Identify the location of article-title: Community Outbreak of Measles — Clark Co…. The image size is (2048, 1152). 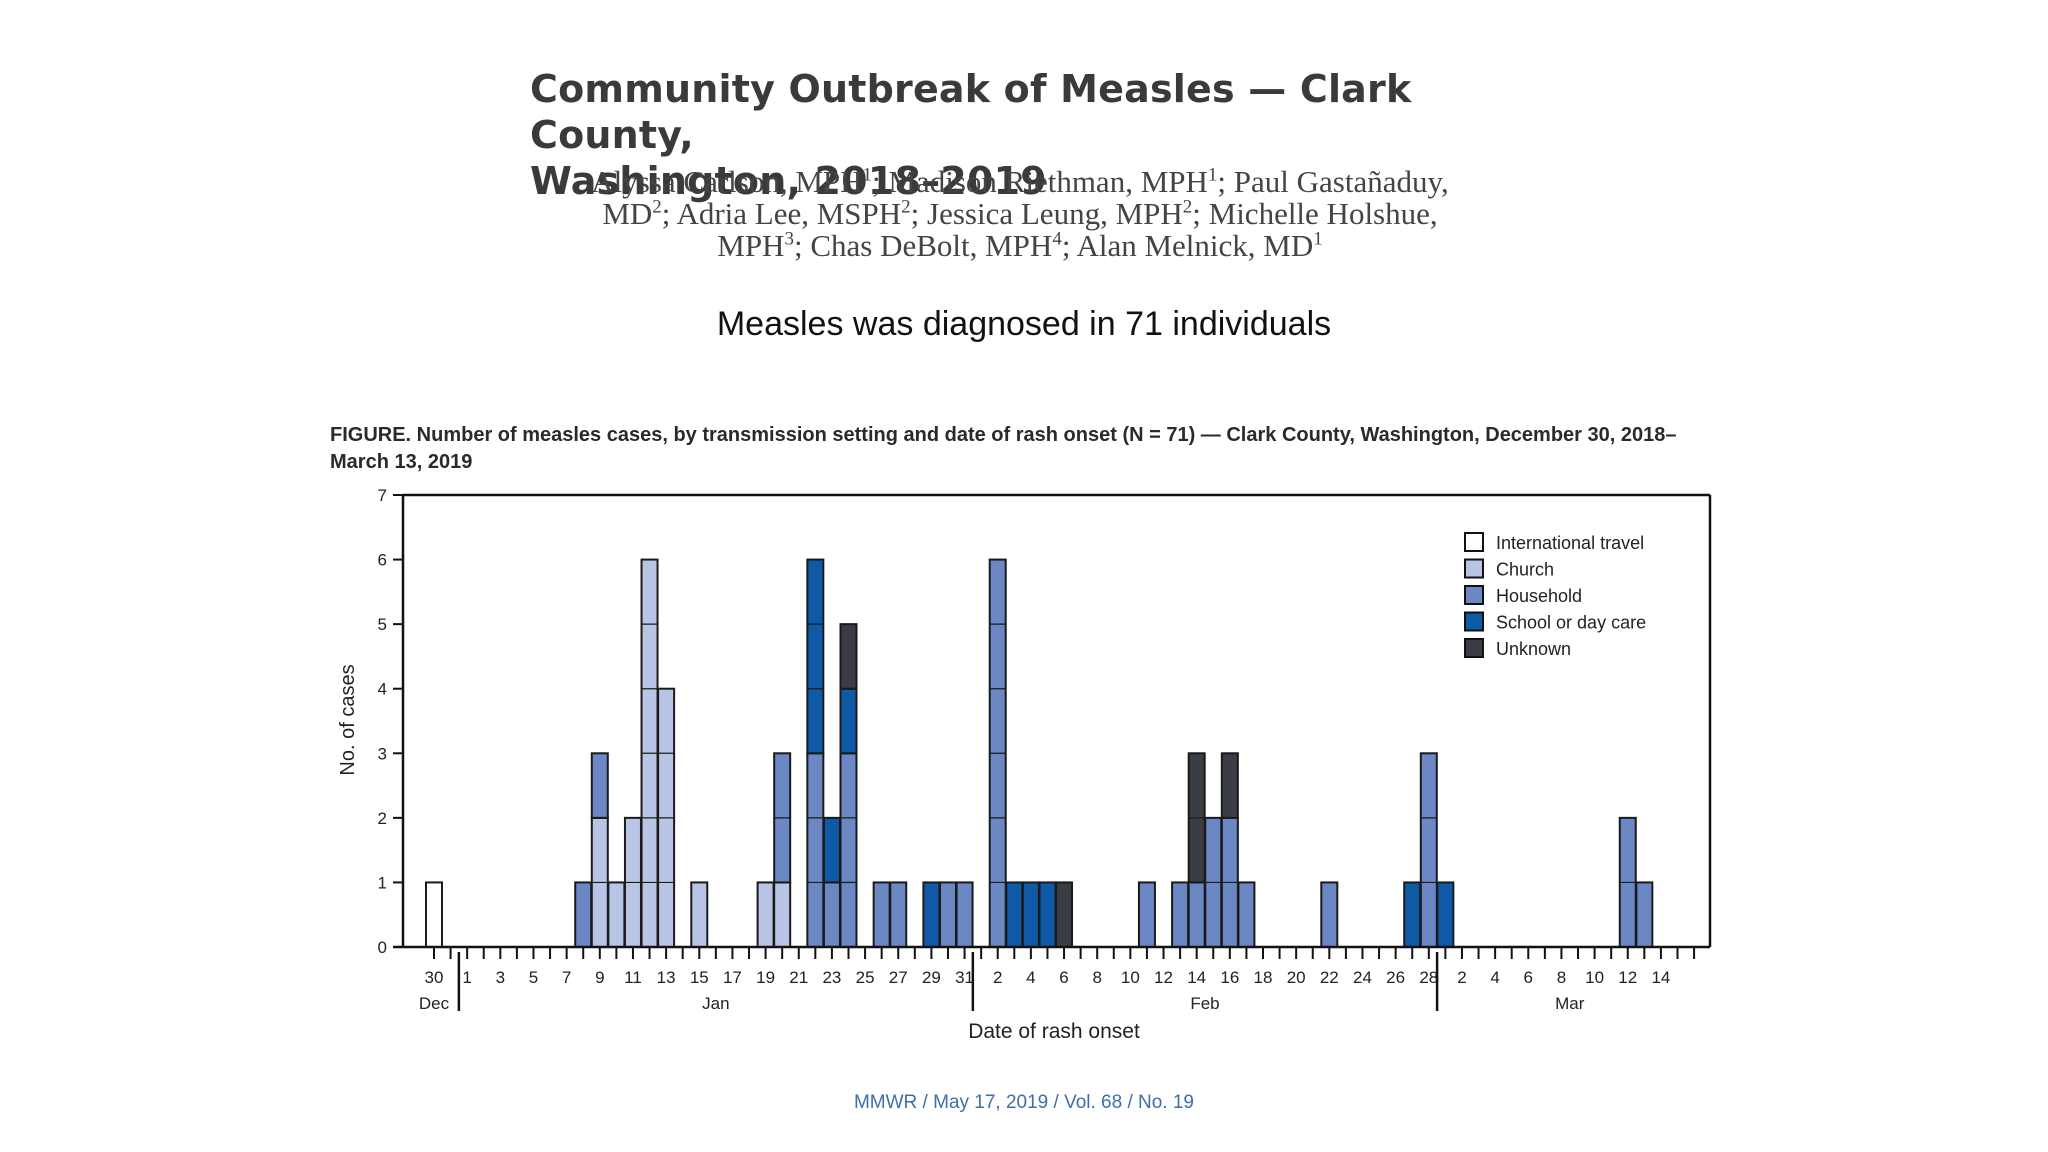
(1030, 135).